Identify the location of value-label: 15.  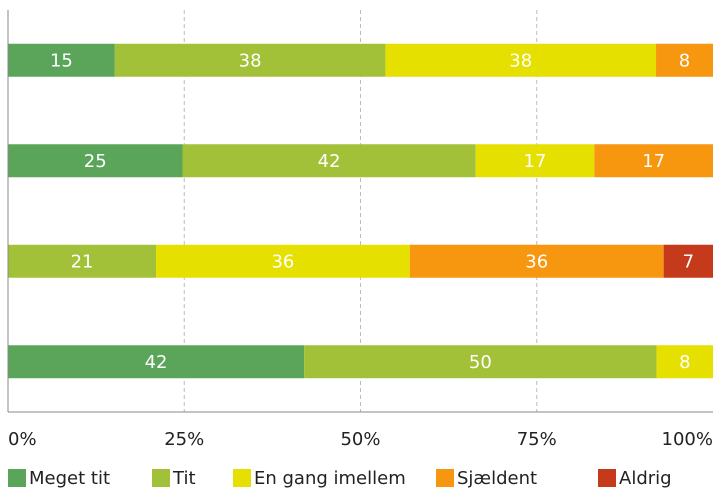
(61, 60).